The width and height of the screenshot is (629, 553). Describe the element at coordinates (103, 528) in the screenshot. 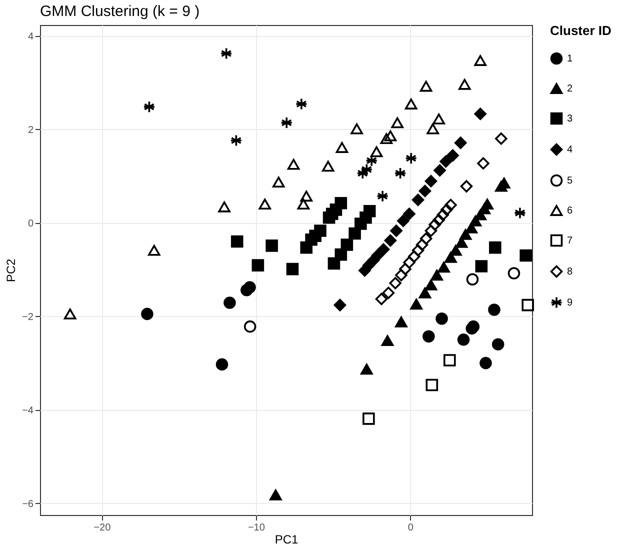

I see `x-tick-label: −20` at that location.